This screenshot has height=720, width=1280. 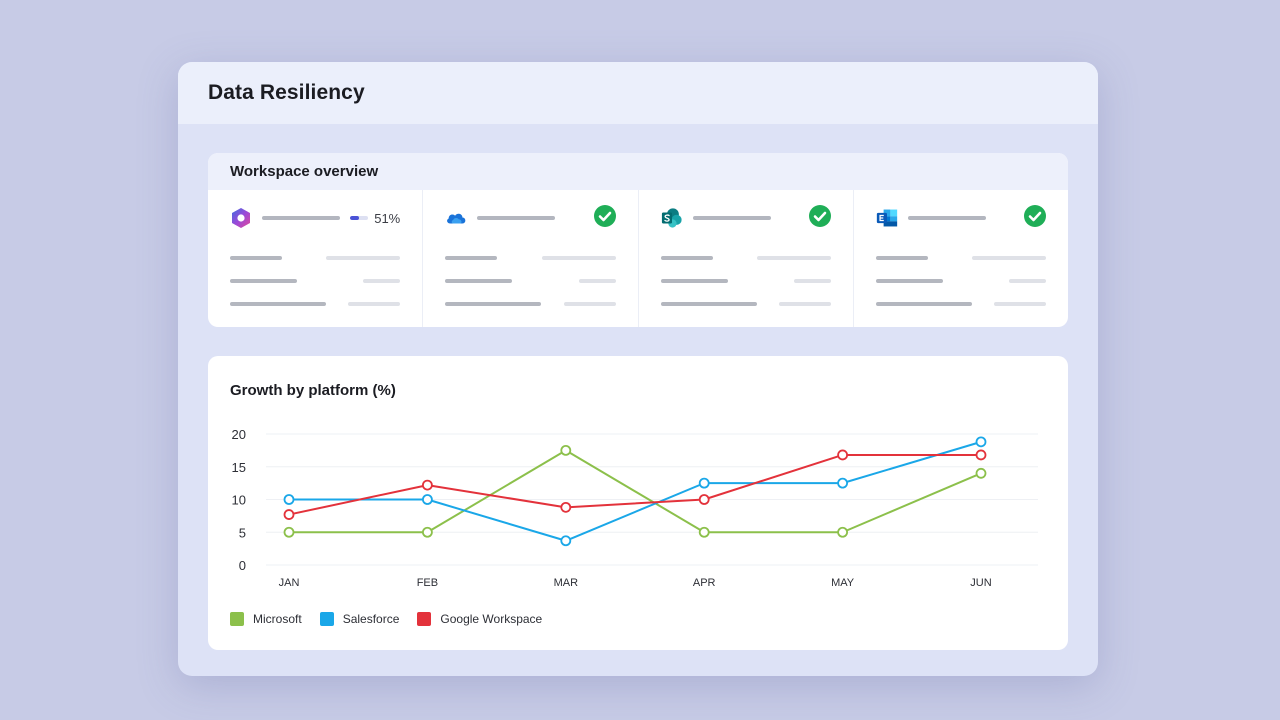 I want to click on window-header: Data Resiliency, so click(x=638, y=93).